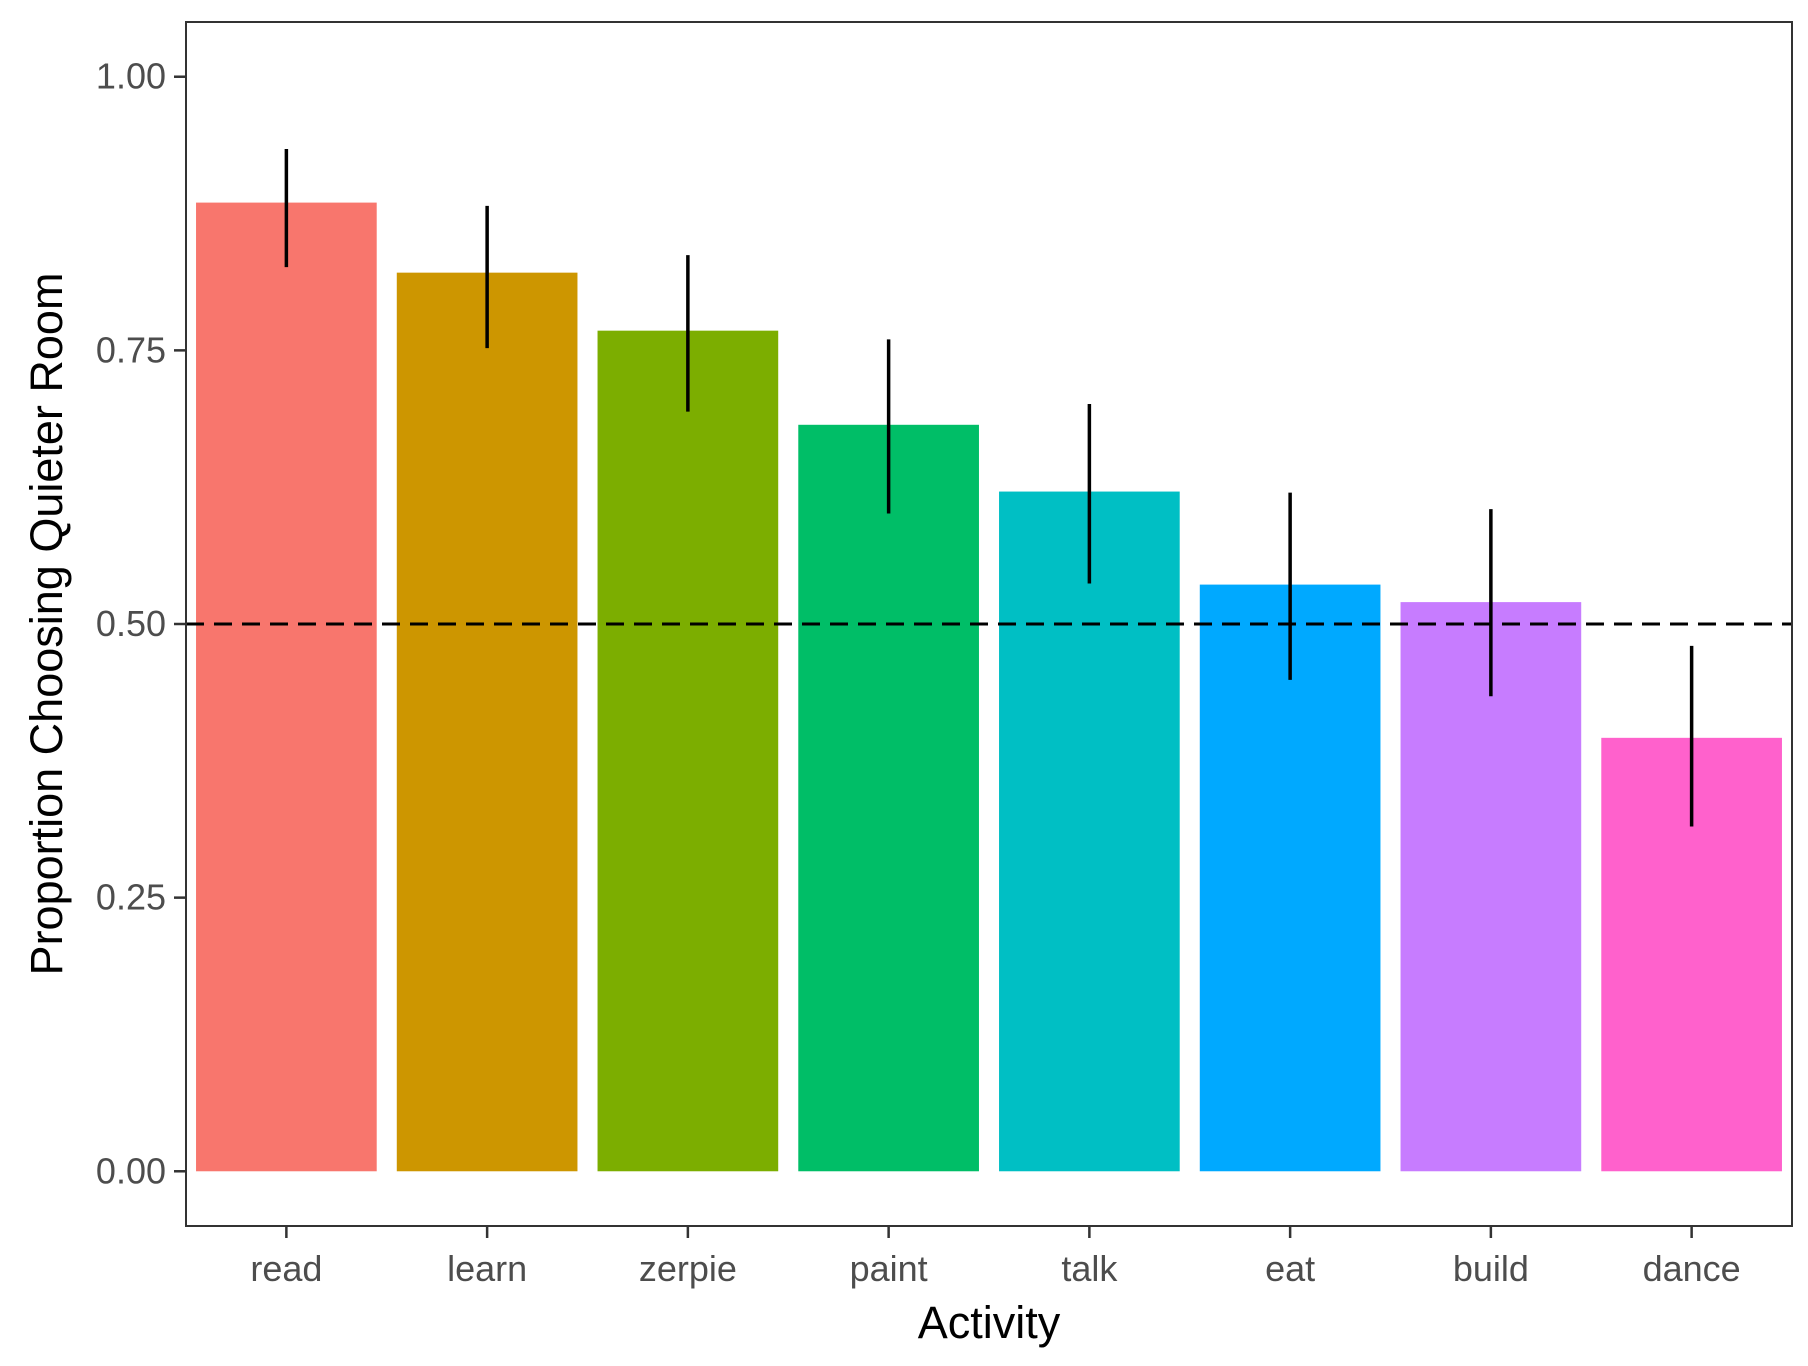  Describe the element at coordinates (1290, 878) in the screenshot. I see `bar-eat` at that location.